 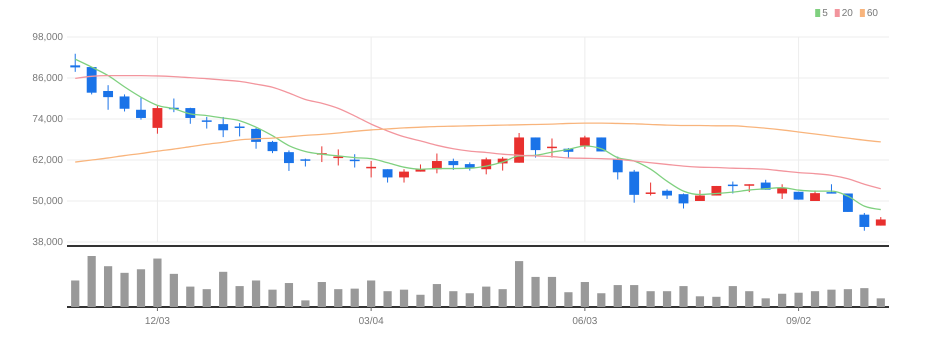 I want to click on legend-label: 20, so click(x=848, y=13).